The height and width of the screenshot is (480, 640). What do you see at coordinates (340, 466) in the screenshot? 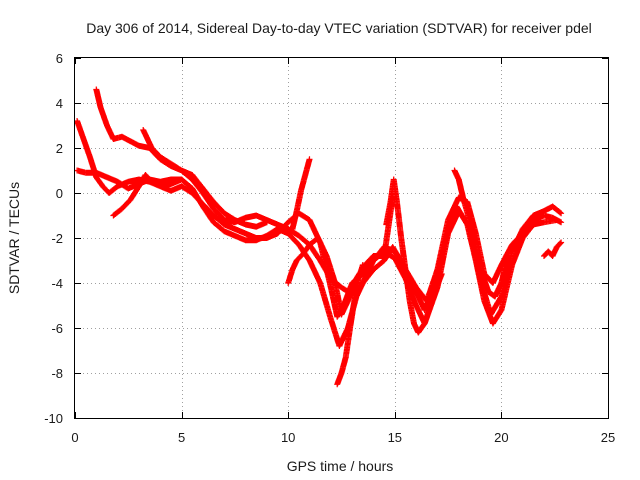
I see `x-axis-label: GPS time / hours` at bounding box center [340, 466].